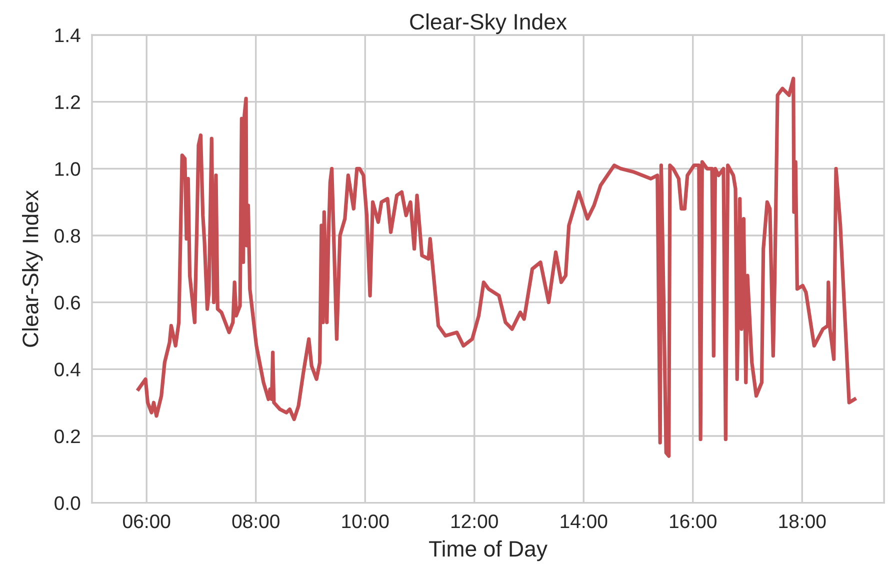 The image size is (893, 574). Describe the element at coordinates (67, 102) in the screenshot. I see `y-tick-label: 1.2` at that location.